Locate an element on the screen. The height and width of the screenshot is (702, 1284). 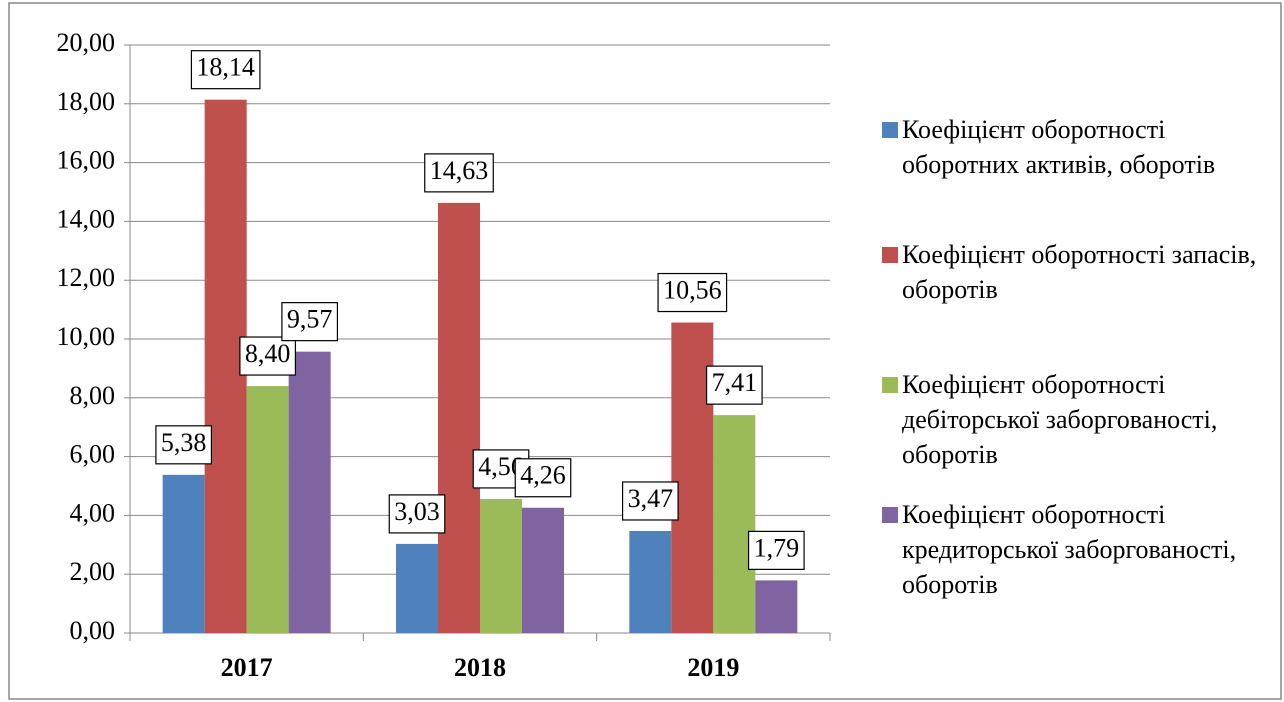
x-tick-label: 2017 is located at coordinates (247, 667).